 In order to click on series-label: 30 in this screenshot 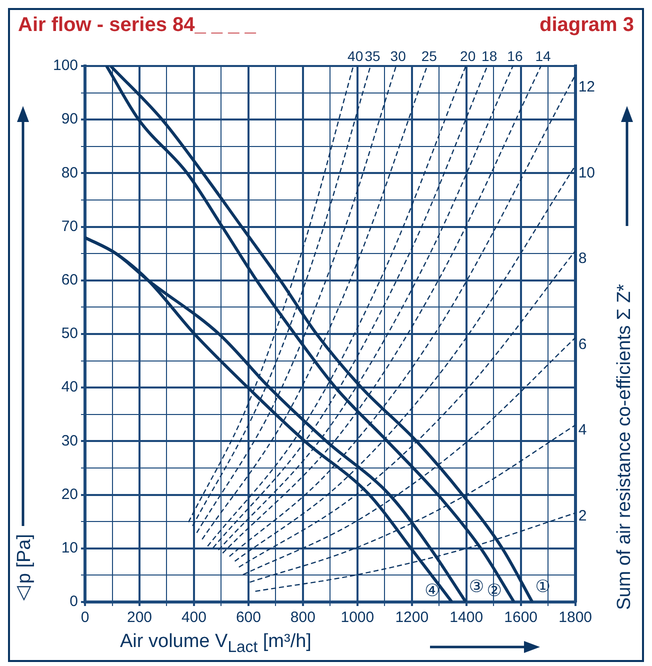, I will do `click(398, 56)`.